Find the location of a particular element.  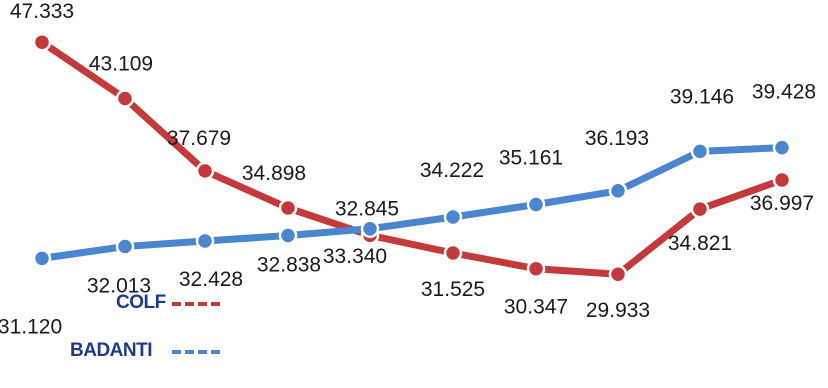

data-label-colf: 43.109 is located at coordinates (121, 64).